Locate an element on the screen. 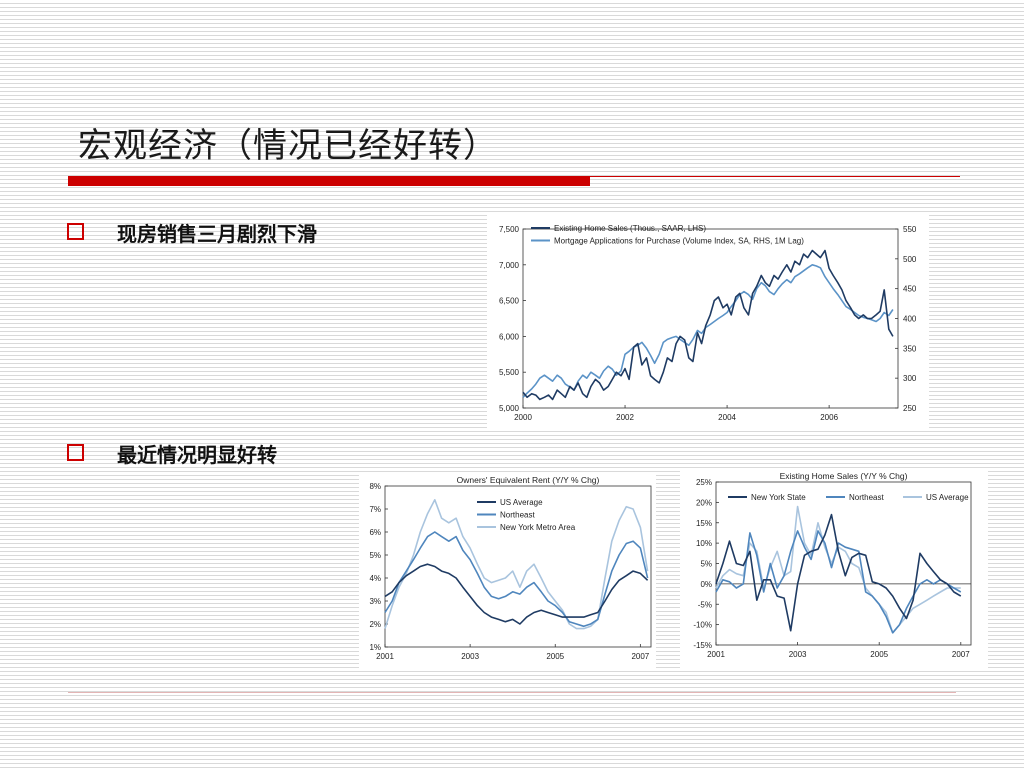 This screenshot has width=1024, height=768. y-right-tick-label: 400 is located at coordinates (910, 319).